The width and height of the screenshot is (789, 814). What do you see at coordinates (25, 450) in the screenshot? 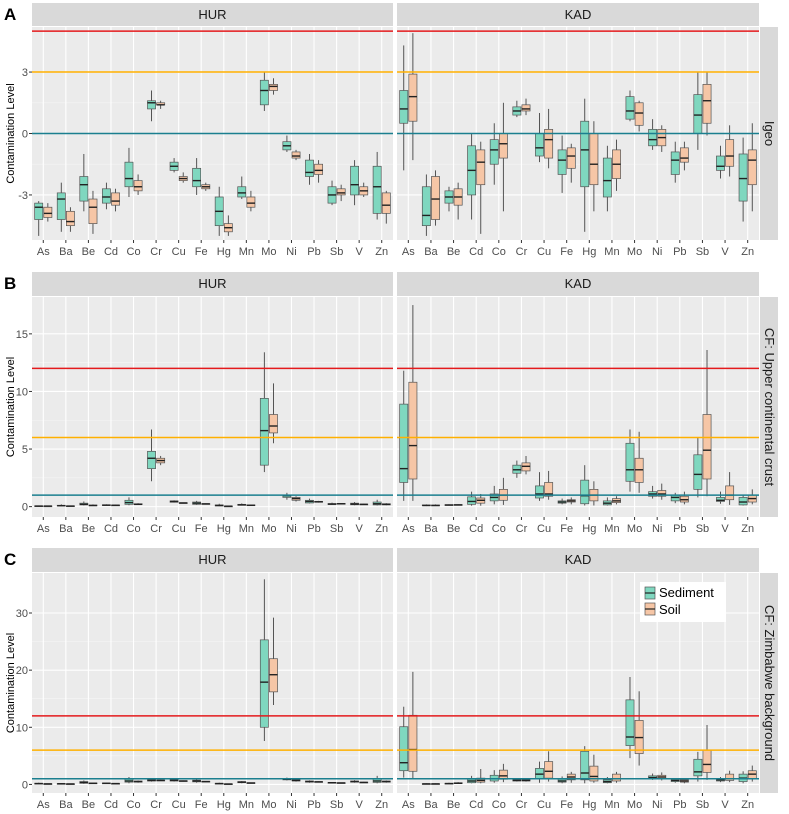
I see `y-tick-label: 5` at bounding box center [25, 450].